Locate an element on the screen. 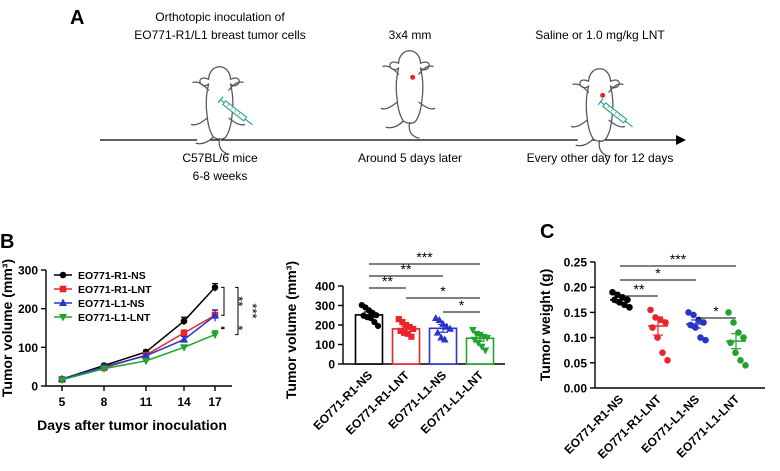  legend-label: EO771-L1-NS is located at coordinates (111, 304).